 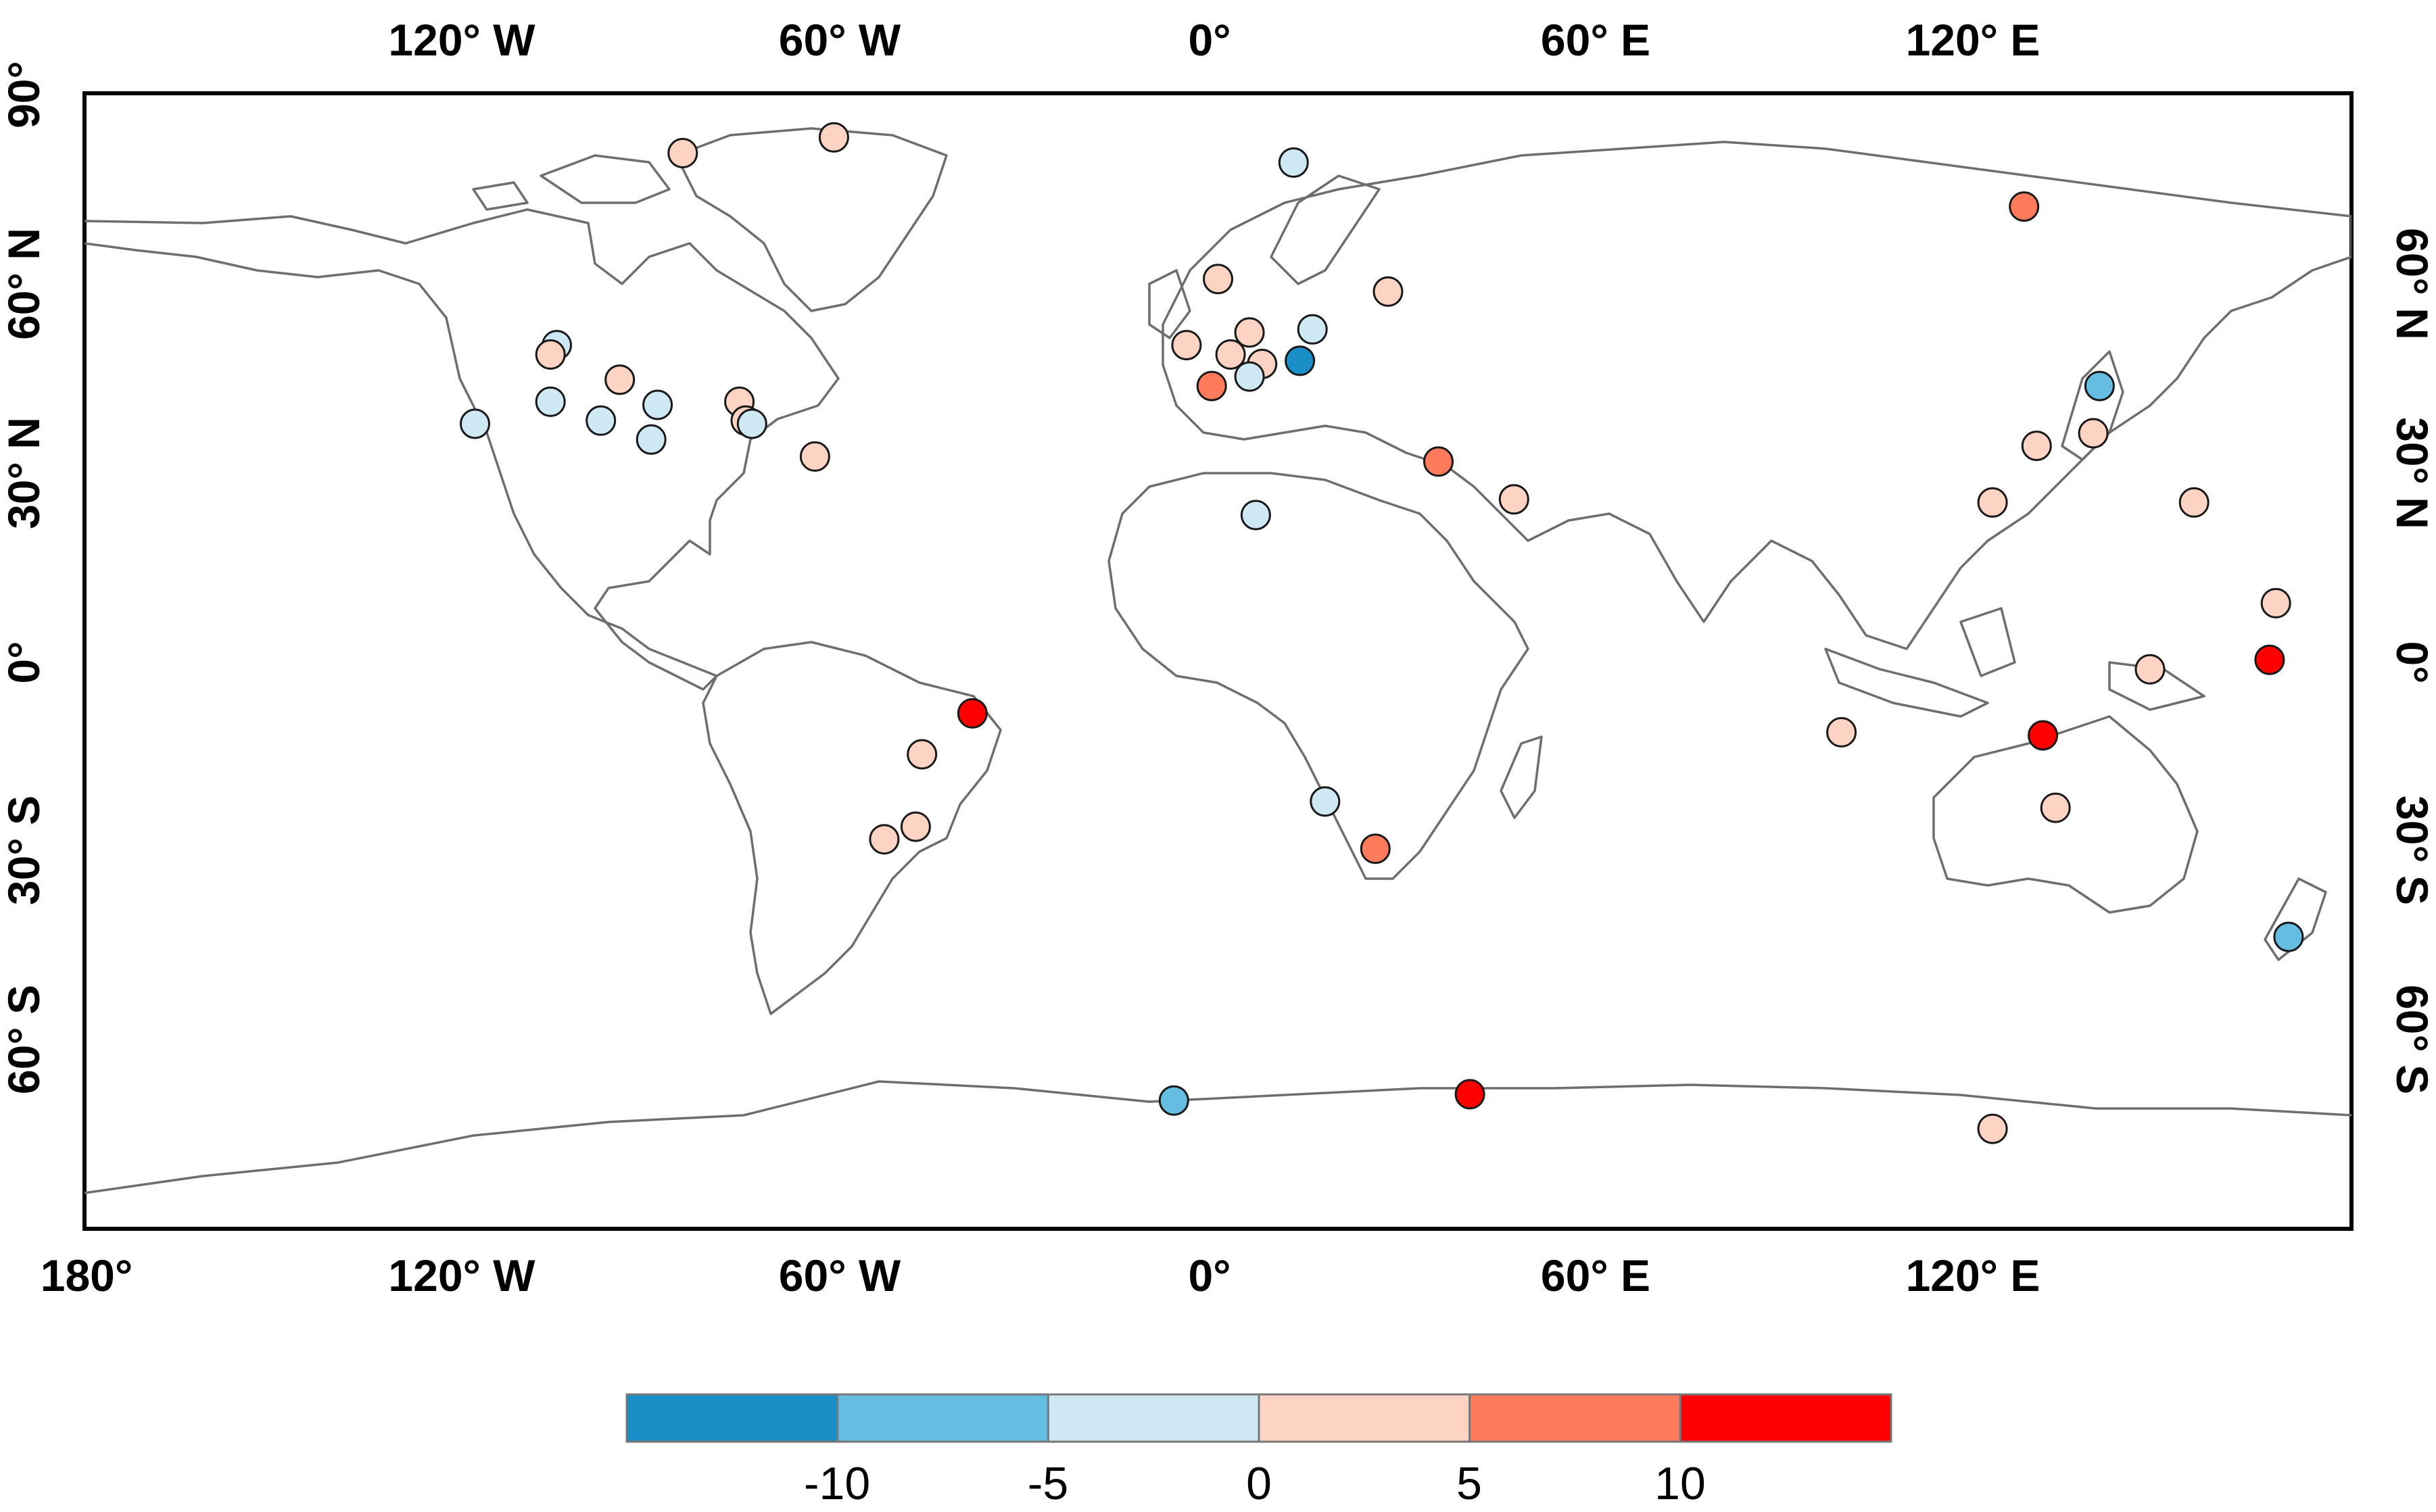 I want to click on colorbar-tick-labels: -10 -5 0 5 10, so click(x=1255, y=1483).